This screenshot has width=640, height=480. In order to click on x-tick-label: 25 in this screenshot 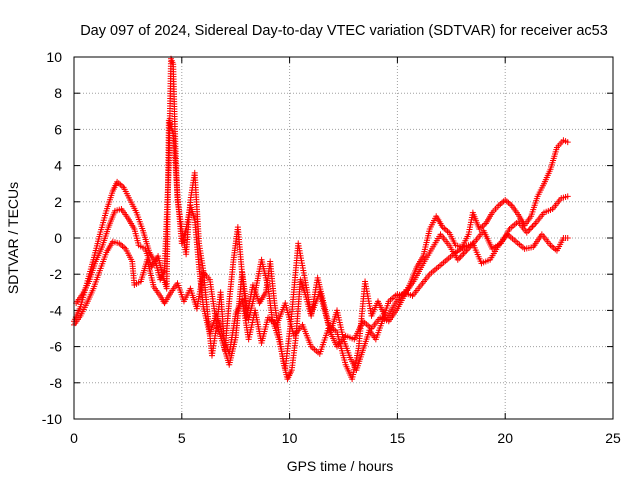, I will do `click(613, 438)`.